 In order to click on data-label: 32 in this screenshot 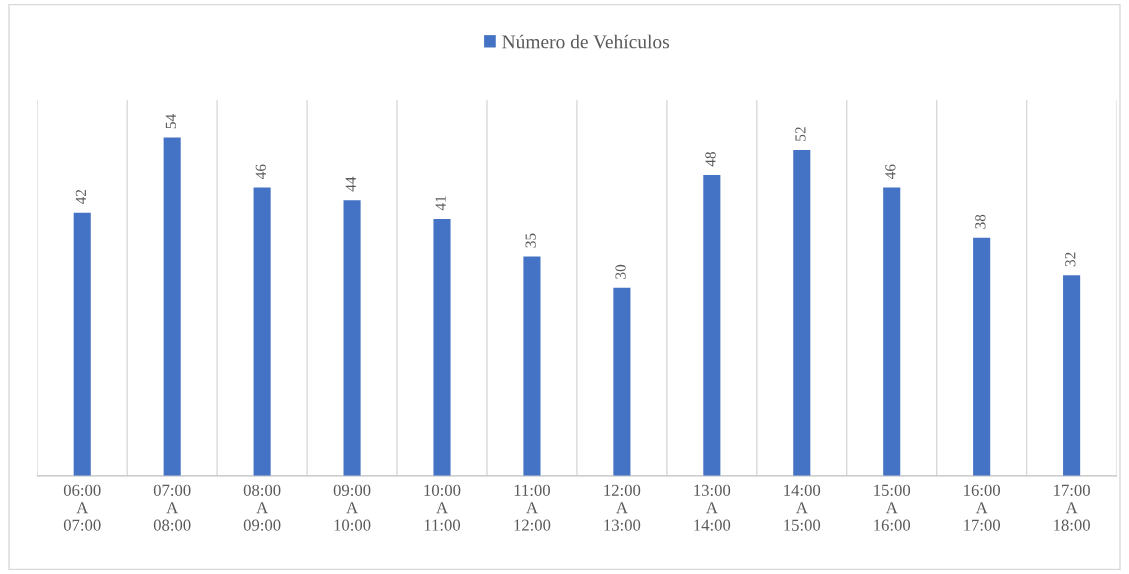, I will do `click(1070, 259)`.